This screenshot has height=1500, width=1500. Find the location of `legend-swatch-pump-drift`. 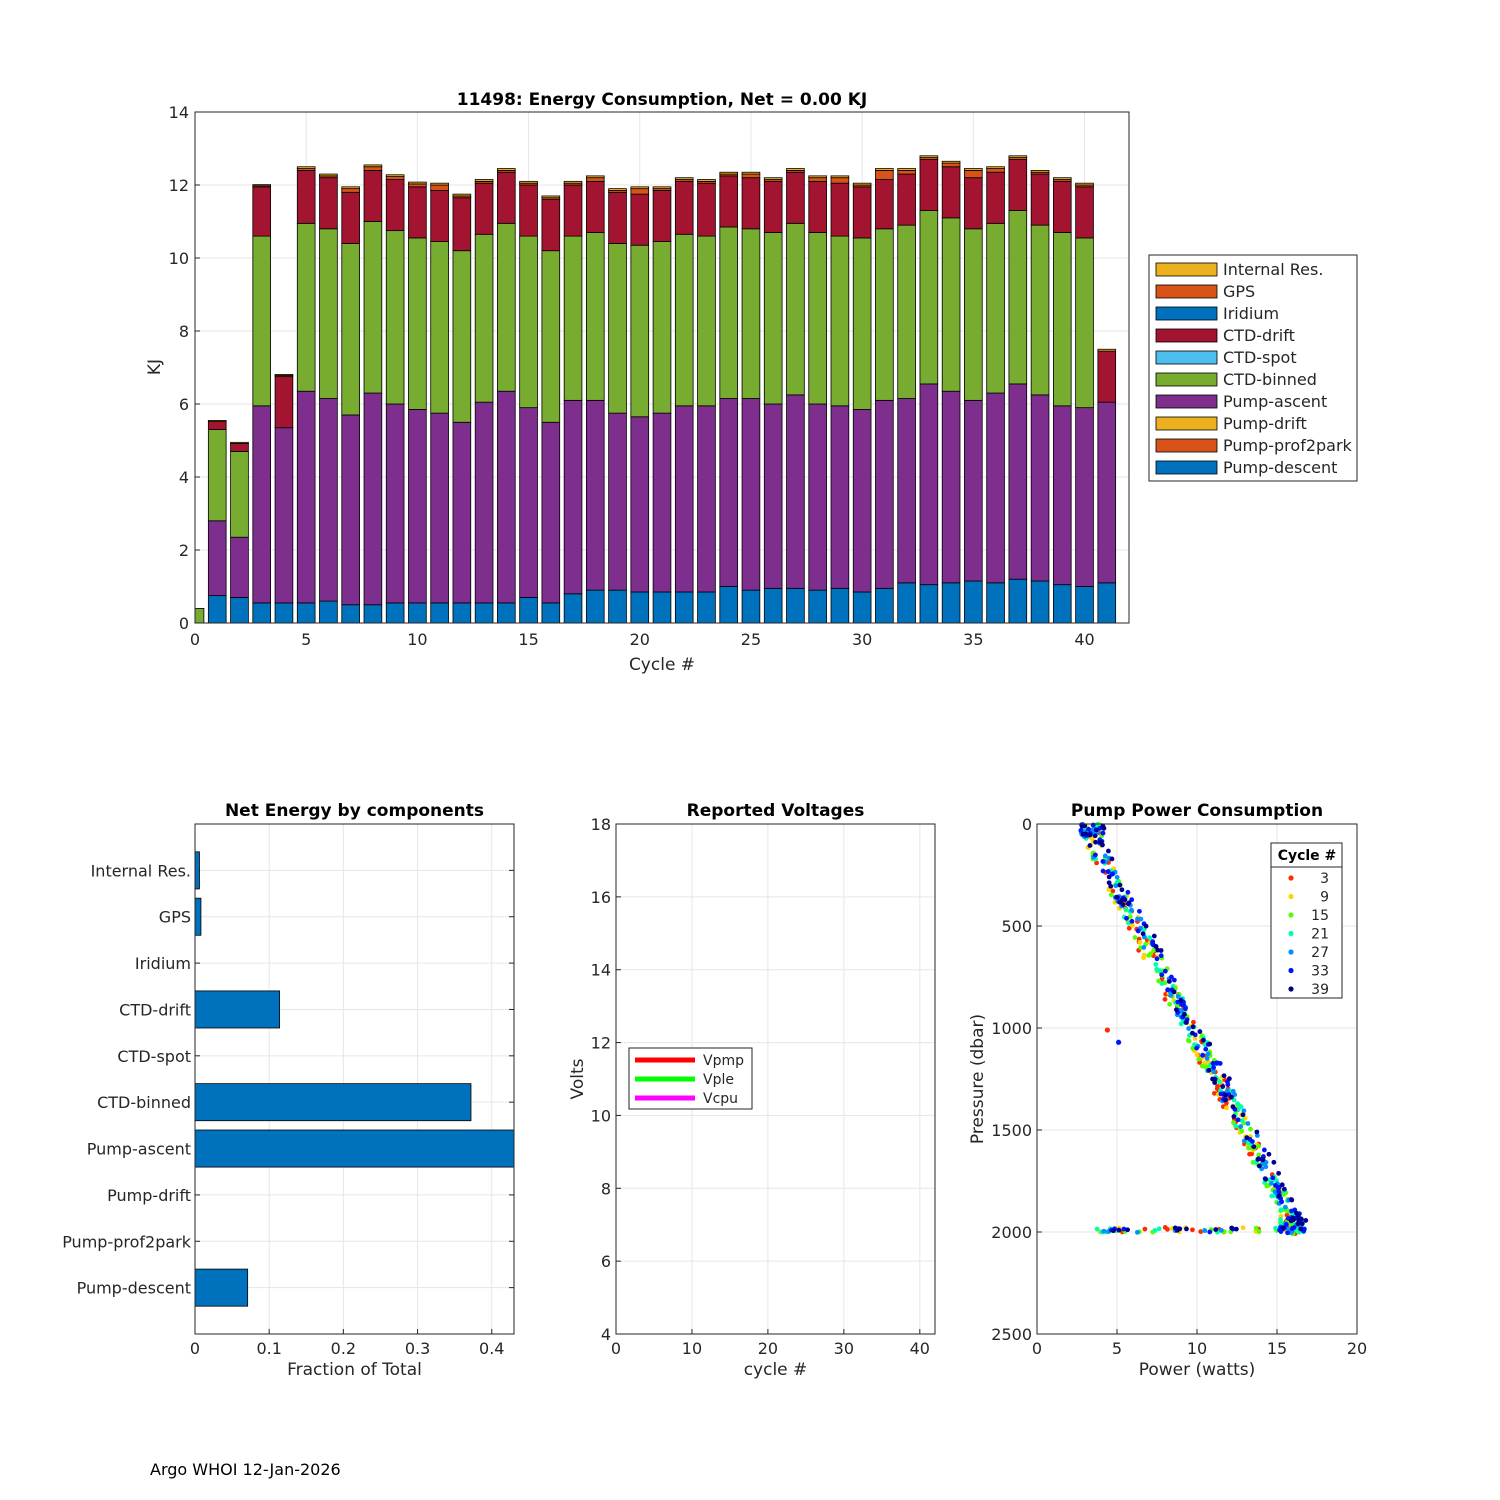

legend-swatch-pump-drift is located at coordinates (1186, 423).